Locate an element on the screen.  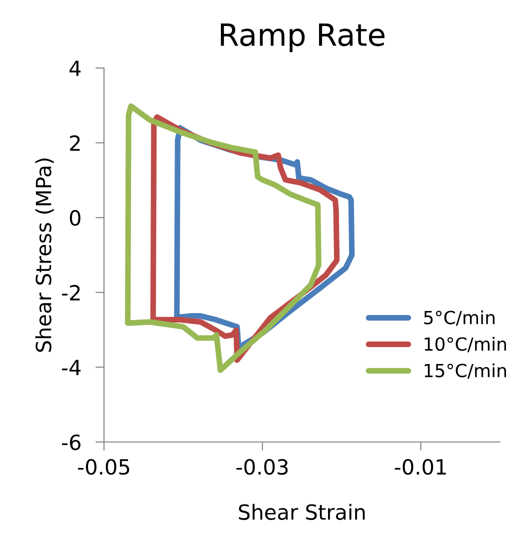
y-tick-label: -4 is located at coordinates (71, 368).